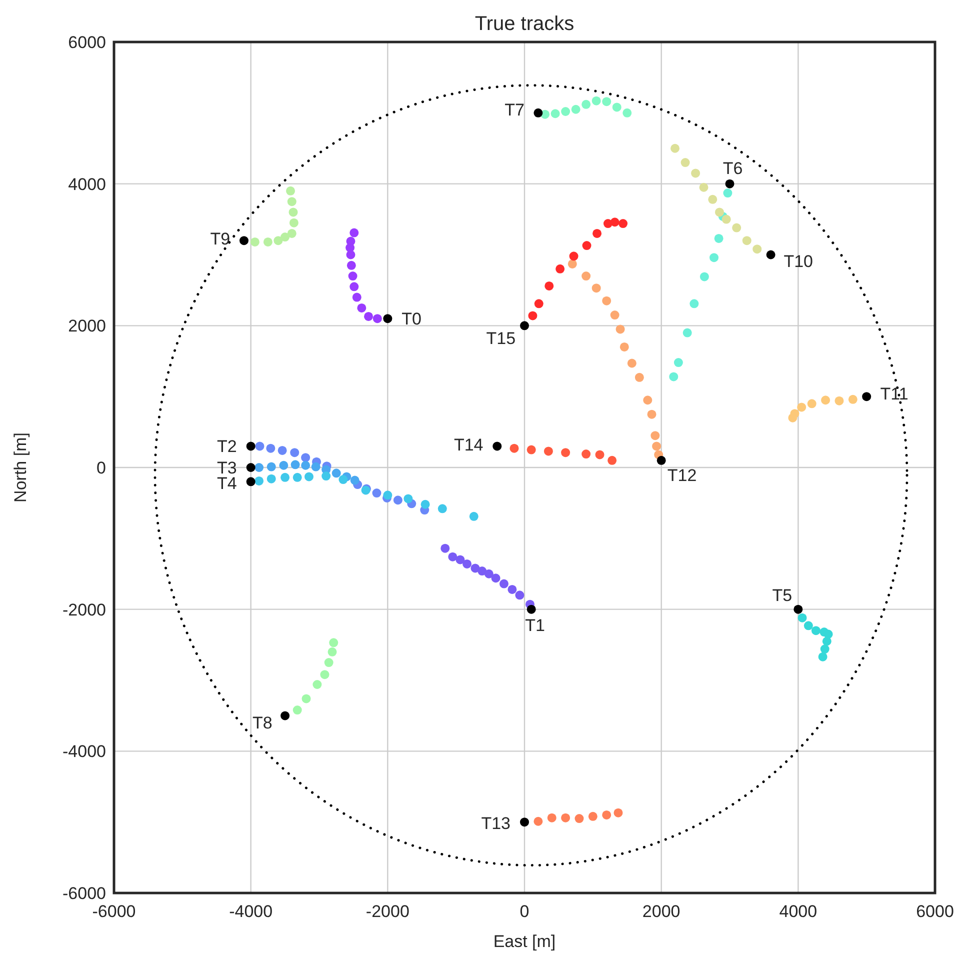 Image resolution: width=969 pixels, height=961 pixels. What do you see at coordinates (469, 444) in the screenshot?
I see `series-label: T14` at bounding box center [469, 444].